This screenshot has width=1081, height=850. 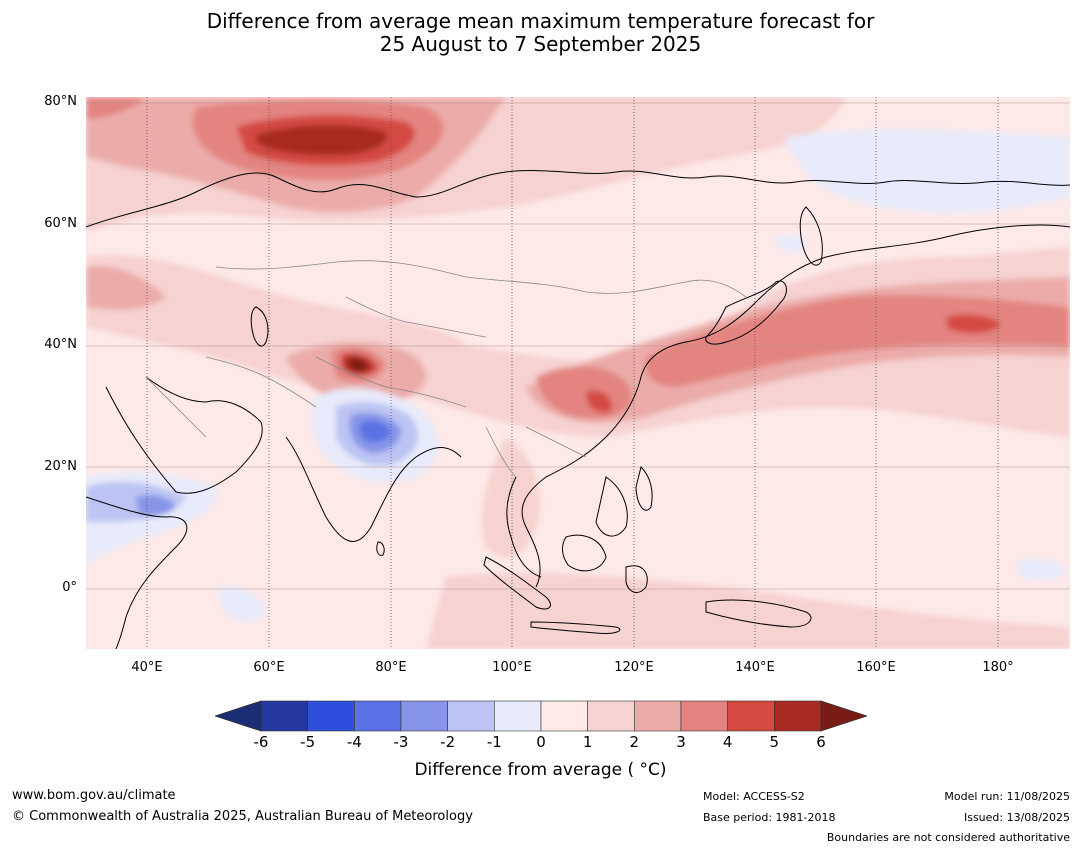 I want to click on colorbar-tick-label: 6, so click(x=821, y=742).